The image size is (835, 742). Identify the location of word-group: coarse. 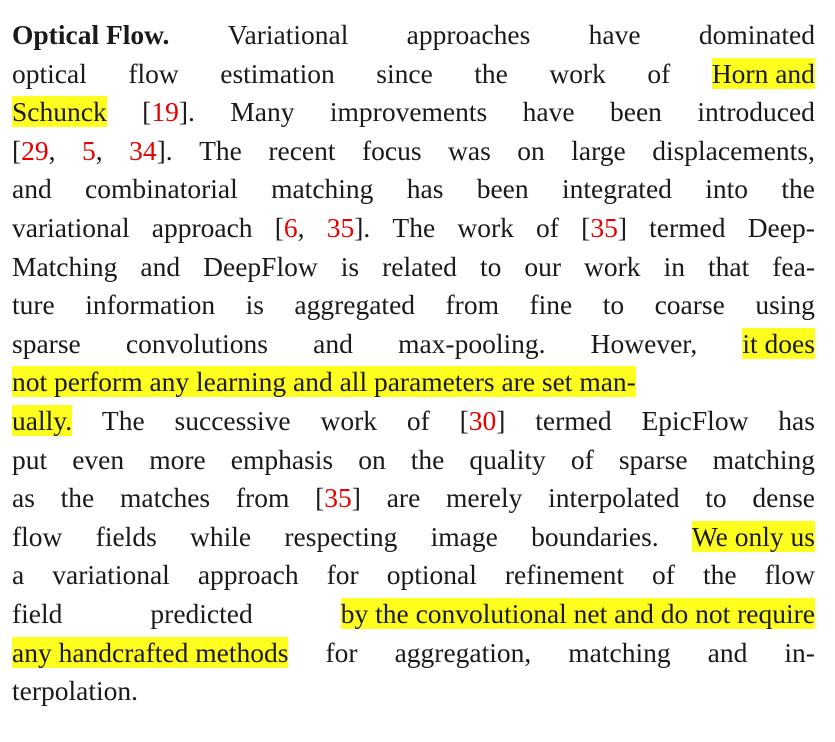
(690, 305).